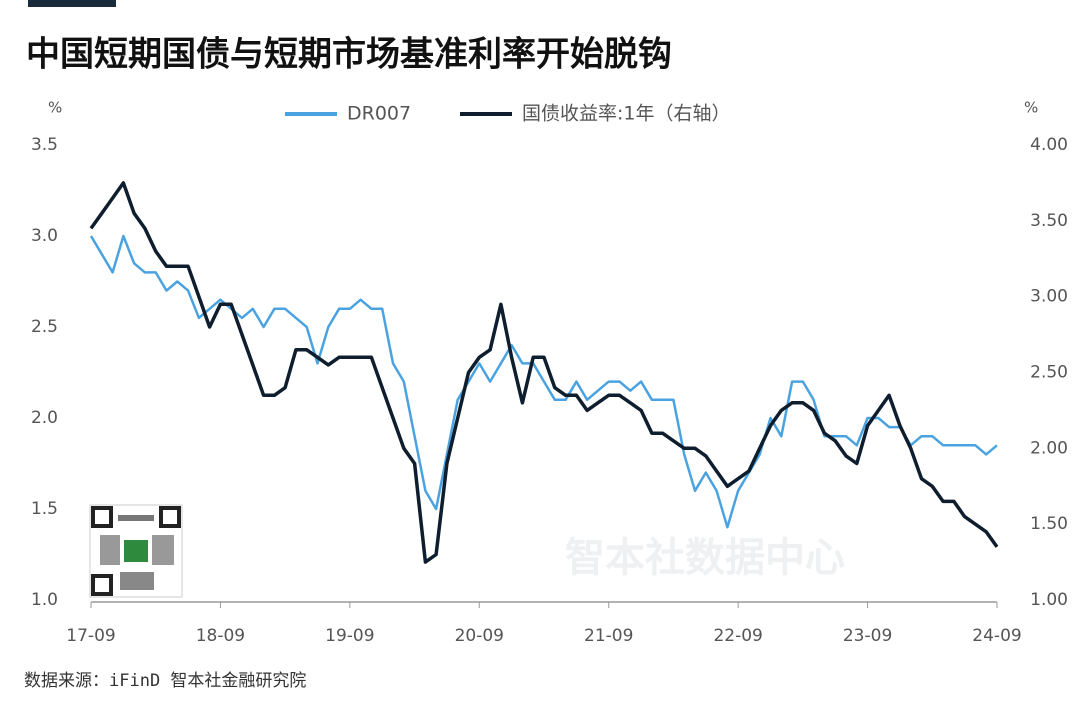 This screenshot has width=1080, height=712. What do you see at coordinates (1049, 373) in the screenshot?
I see `y2-tick-label: 2.50` at bounding box center [1049, 373].